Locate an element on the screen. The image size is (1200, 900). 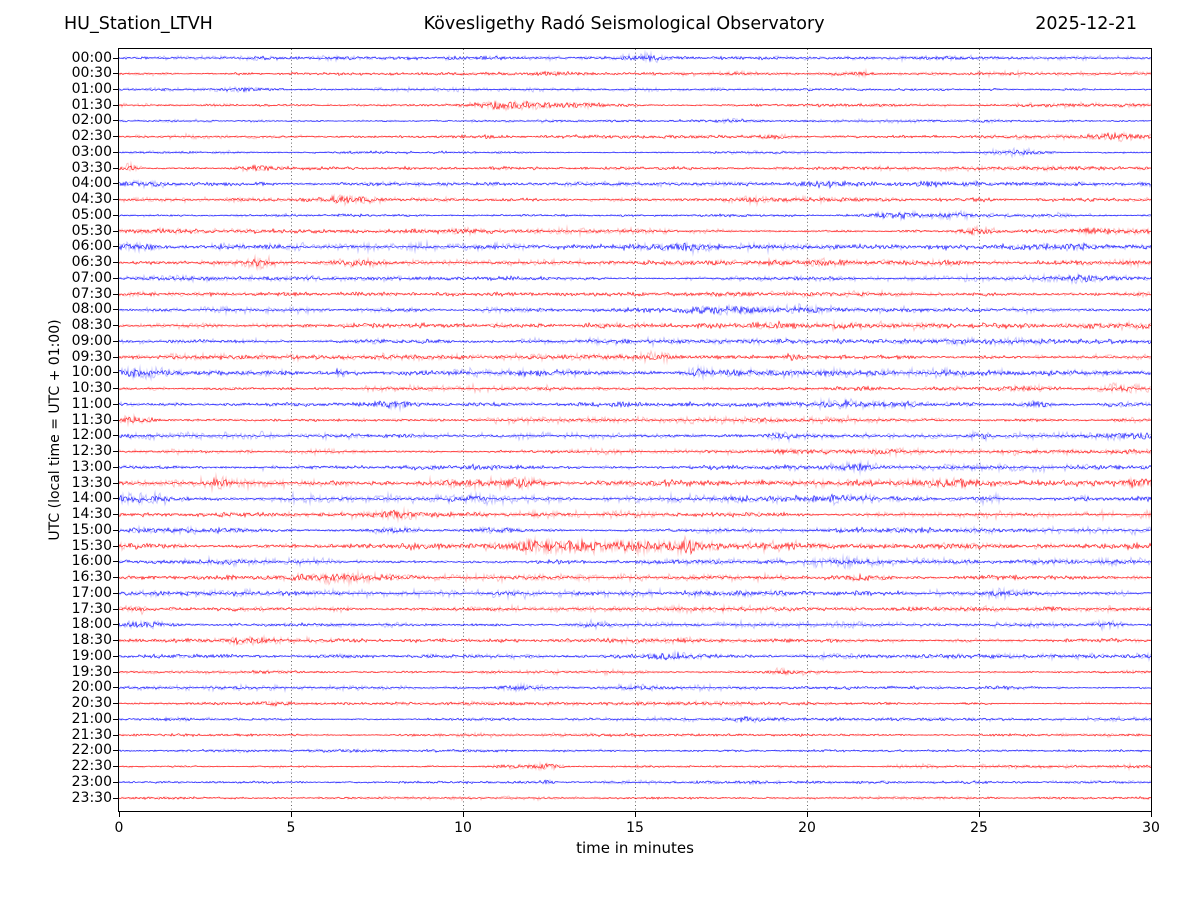
y-tick-label: 07:30 is located at coordinates (91, 293).